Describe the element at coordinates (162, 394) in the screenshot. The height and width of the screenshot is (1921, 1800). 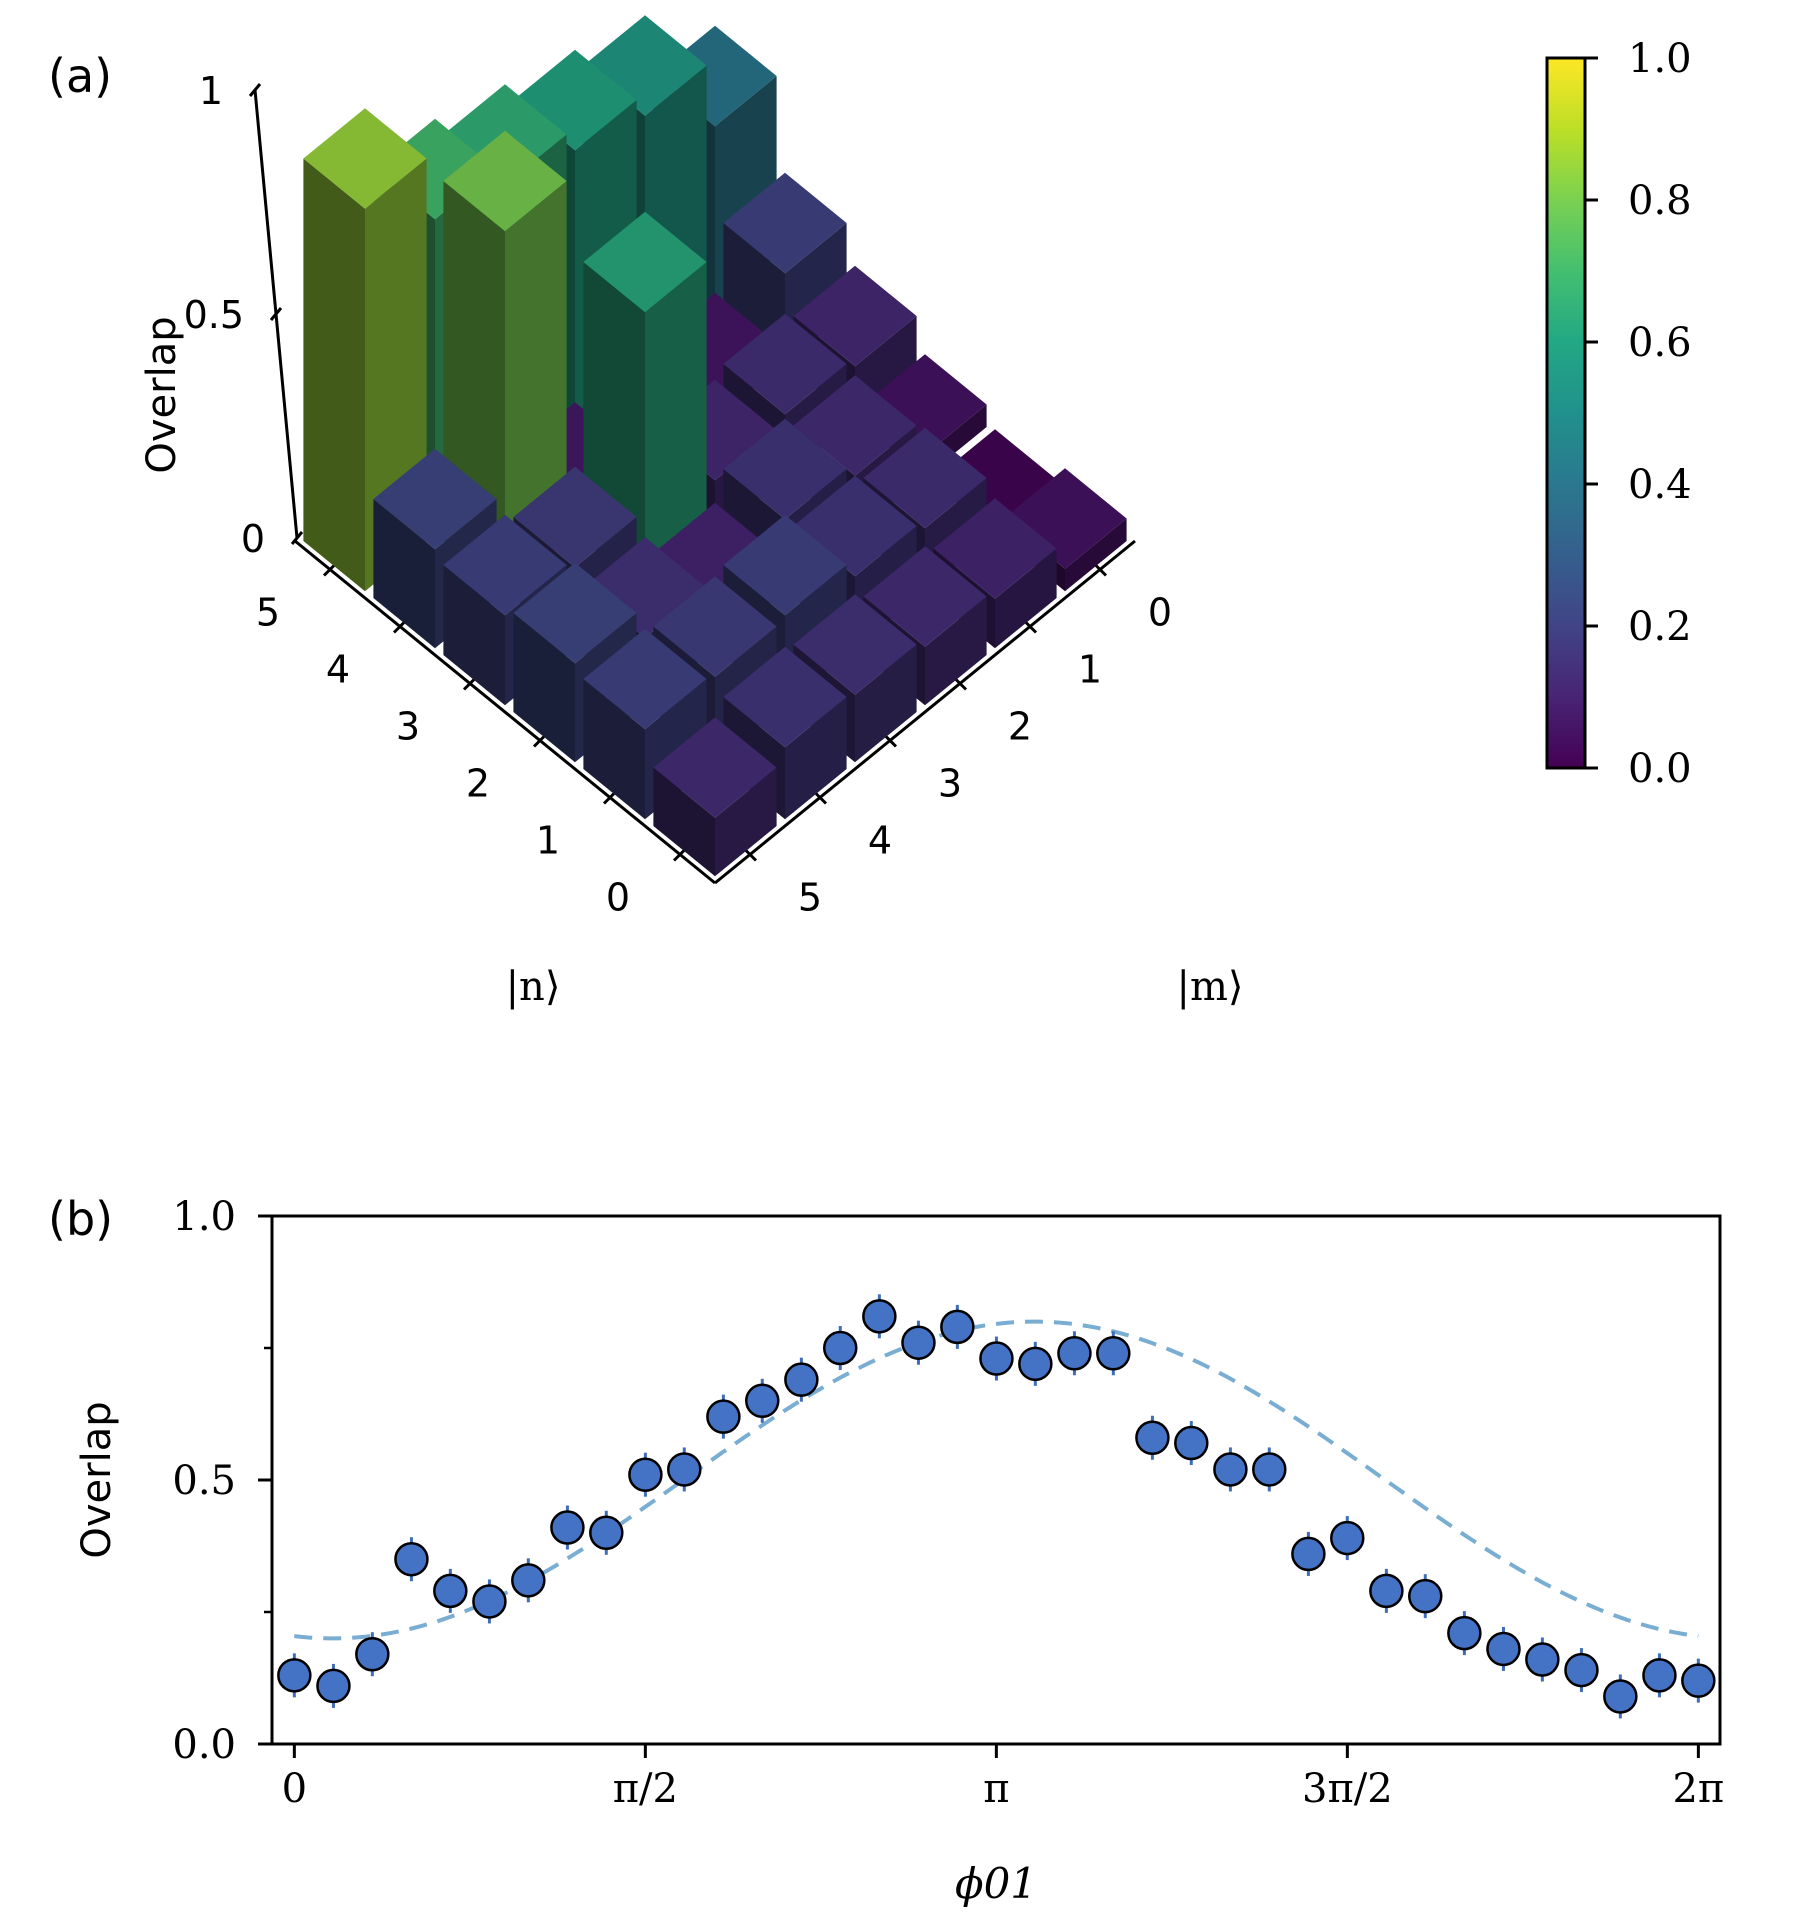
I see `a-z-axis-label: Overlap` at that location.